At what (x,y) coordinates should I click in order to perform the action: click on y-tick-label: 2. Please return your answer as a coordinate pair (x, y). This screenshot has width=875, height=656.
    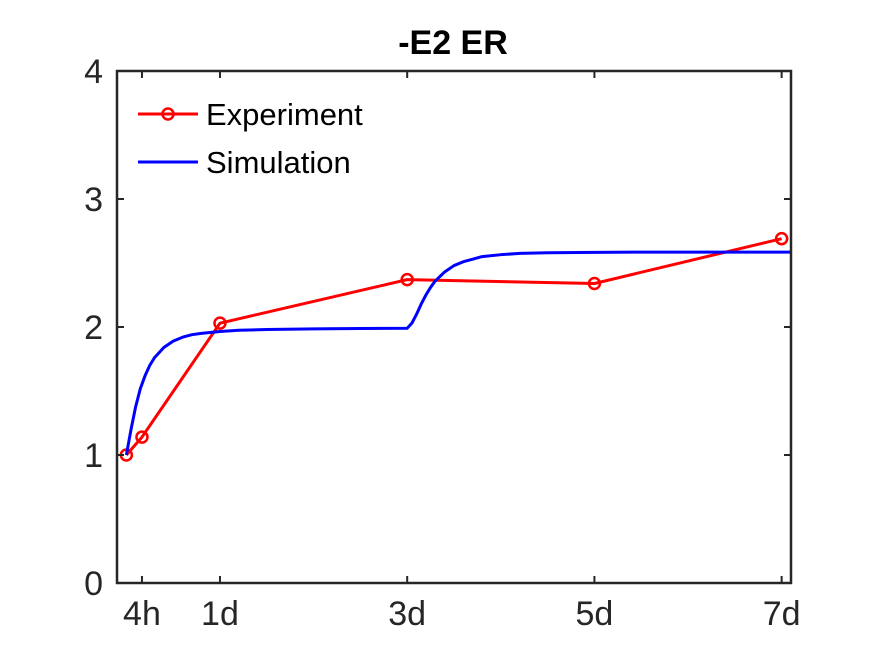
    Looking at the image, I should click on (93, 328).